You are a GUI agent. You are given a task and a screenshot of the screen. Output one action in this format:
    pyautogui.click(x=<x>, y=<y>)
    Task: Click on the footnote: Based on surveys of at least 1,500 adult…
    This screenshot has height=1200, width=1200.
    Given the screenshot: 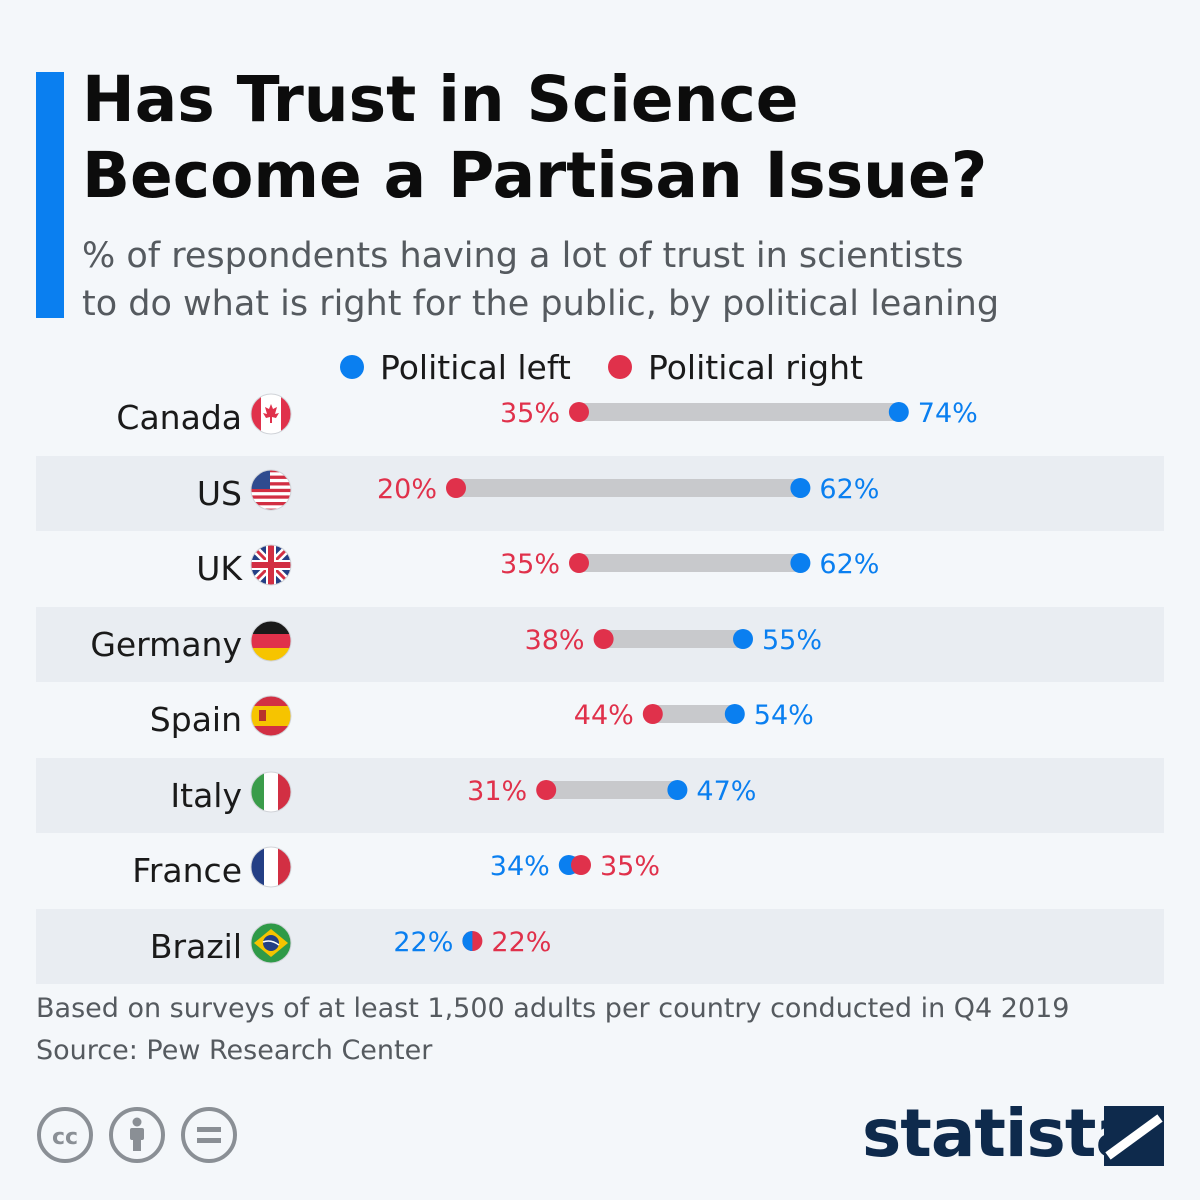 What is the action you would take?
    pyautogui.click(x=553, y=1030)
    